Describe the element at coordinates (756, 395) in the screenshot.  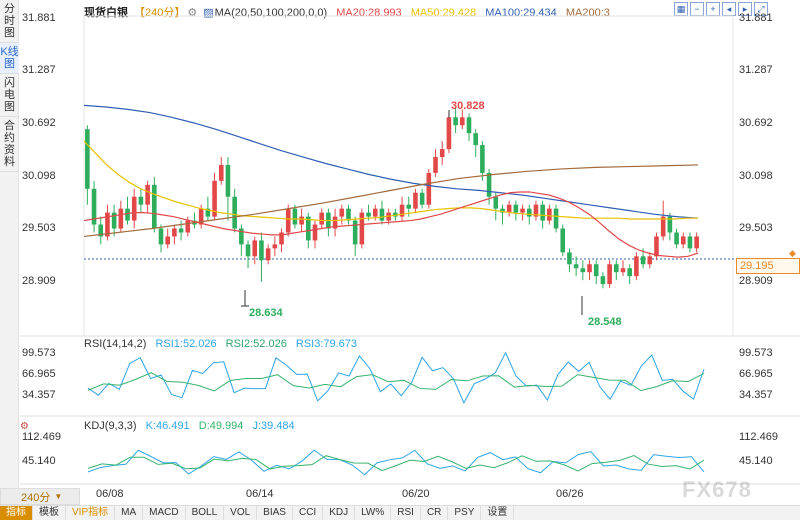
I see `rsi-ylabel-right: 34.357` at that location.